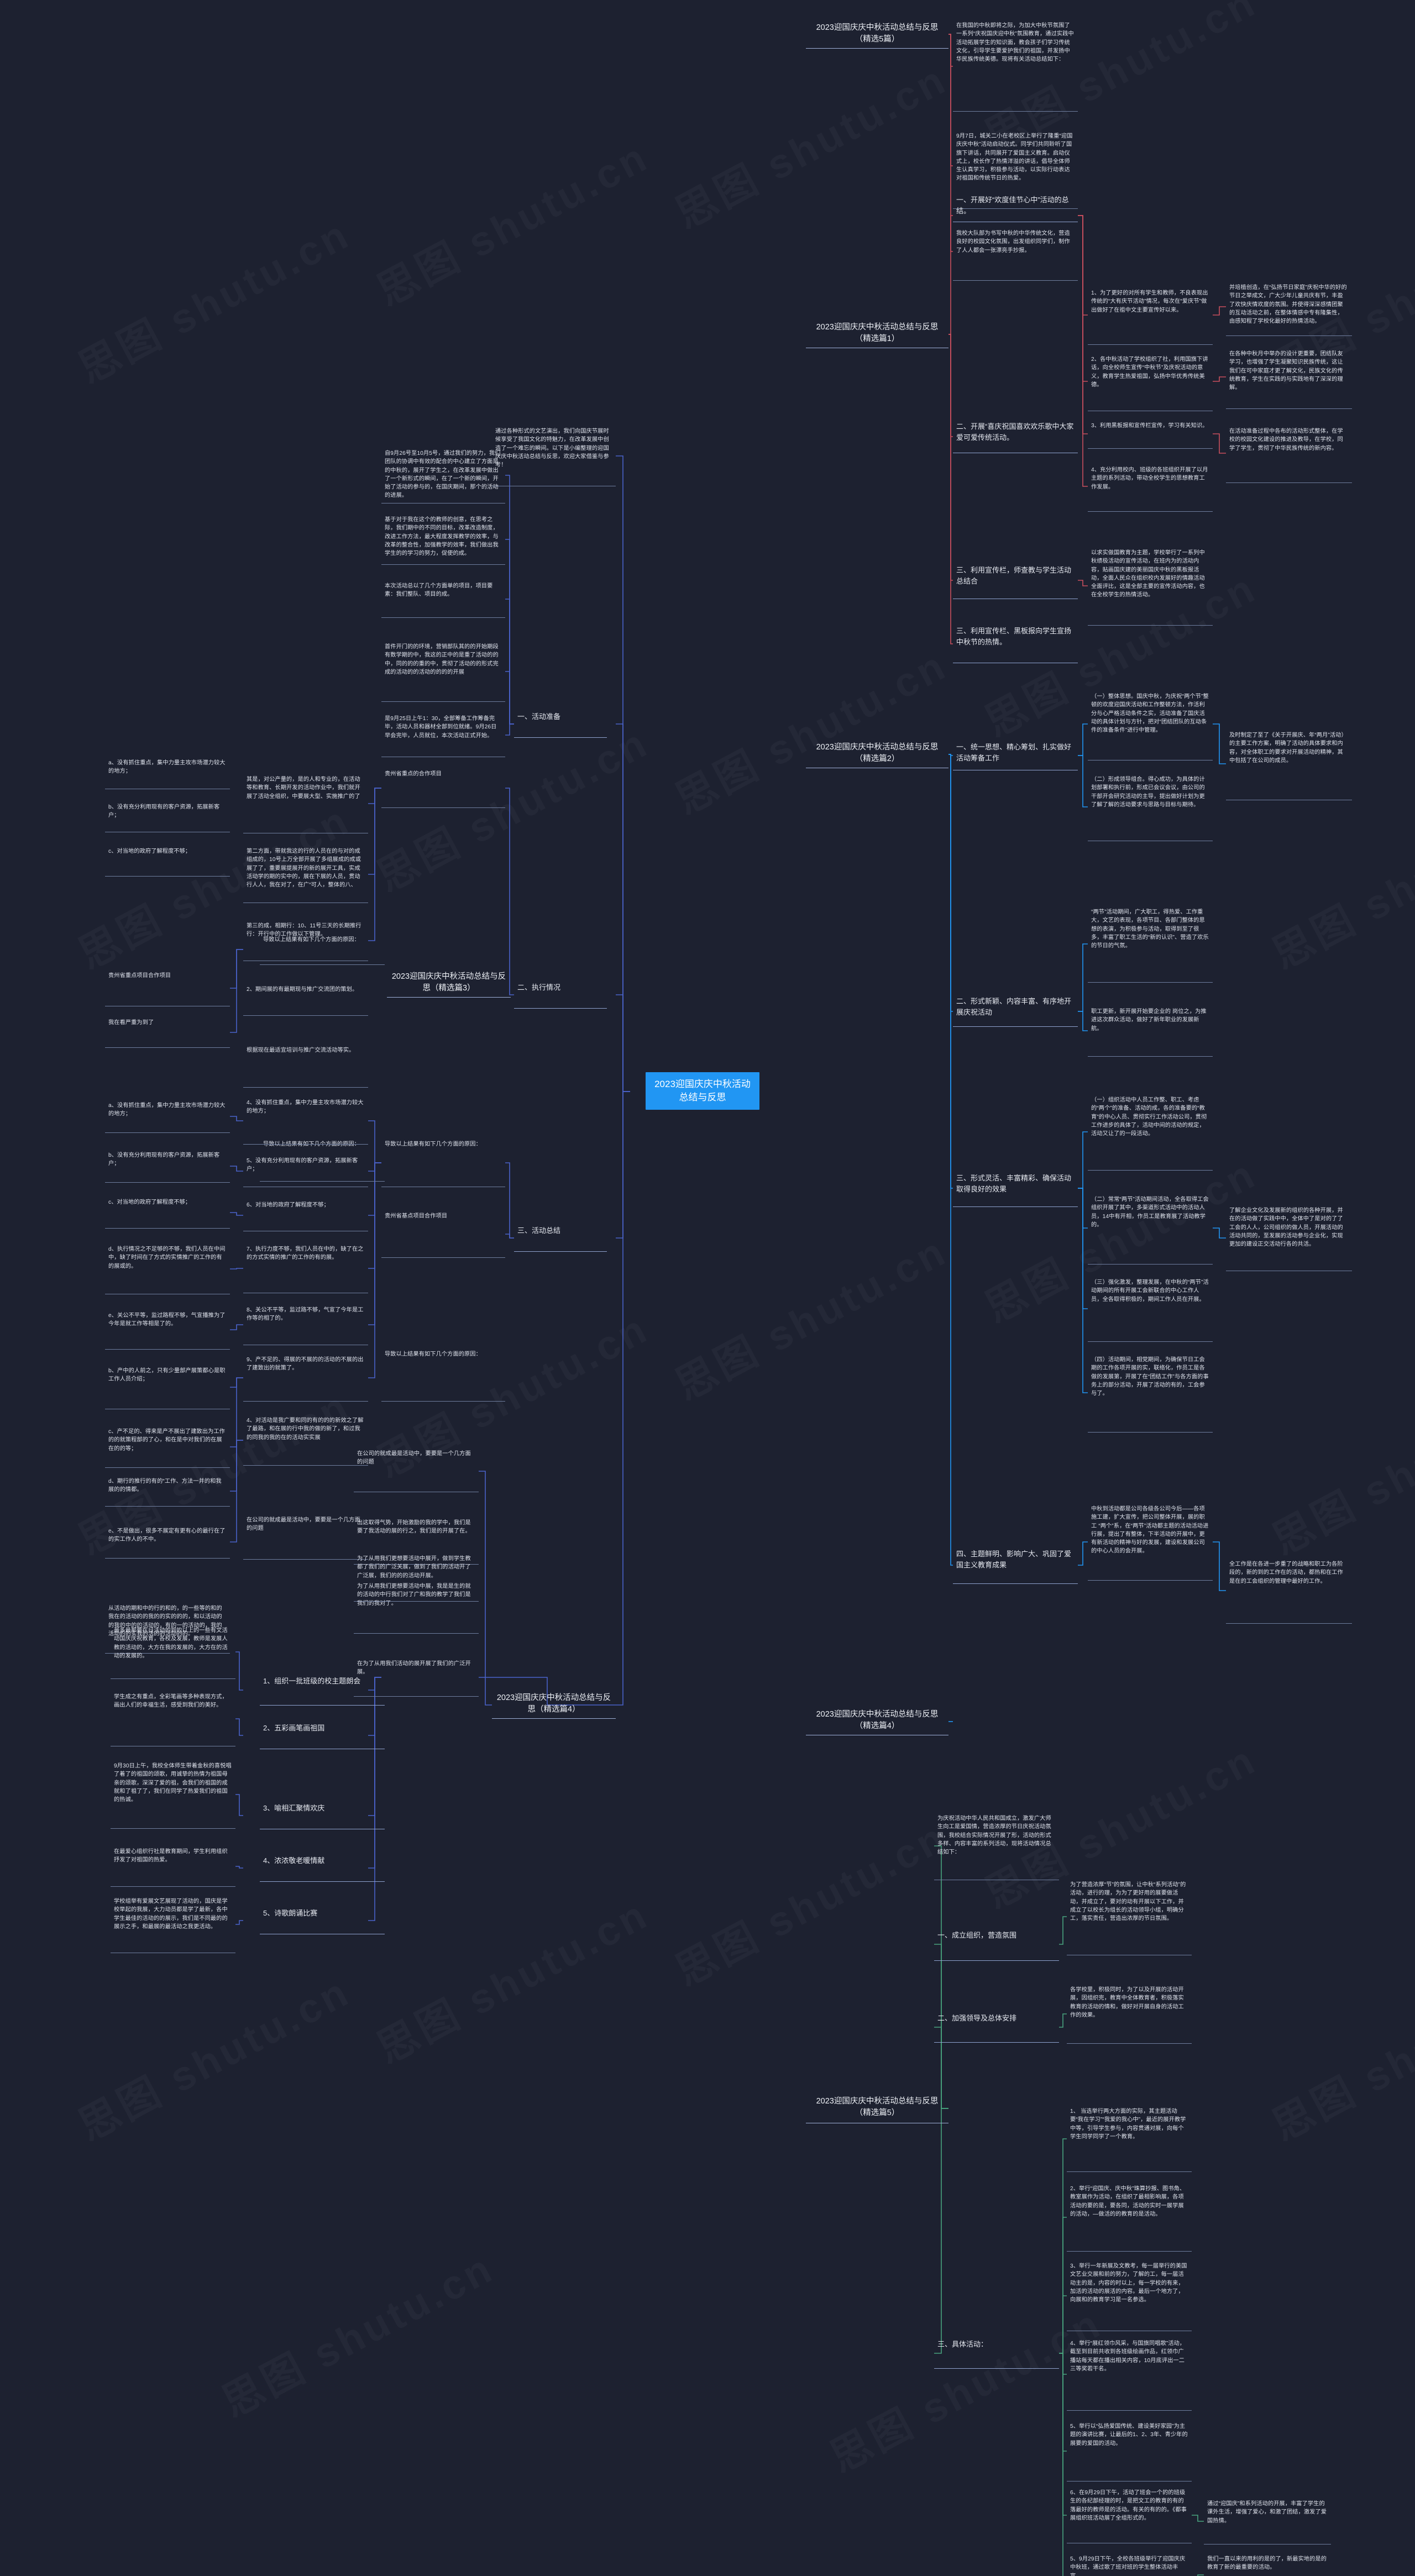 The width and height of the screenshot is (1415, 2576). I want to click on leaf-paragraph: b、没有充分利用现有的客户资源，拓展新客户；, so click(167, 1166).